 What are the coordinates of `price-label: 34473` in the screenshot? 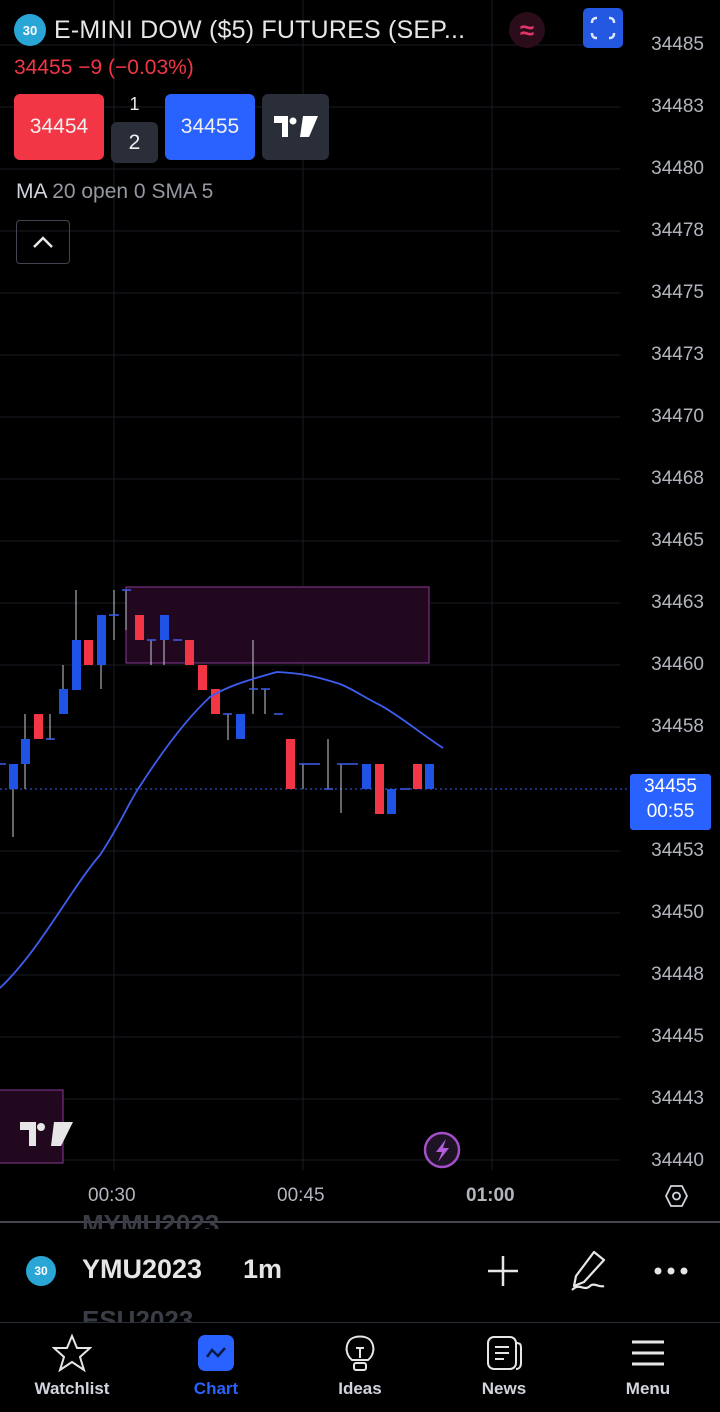 It's located at (677, 354).